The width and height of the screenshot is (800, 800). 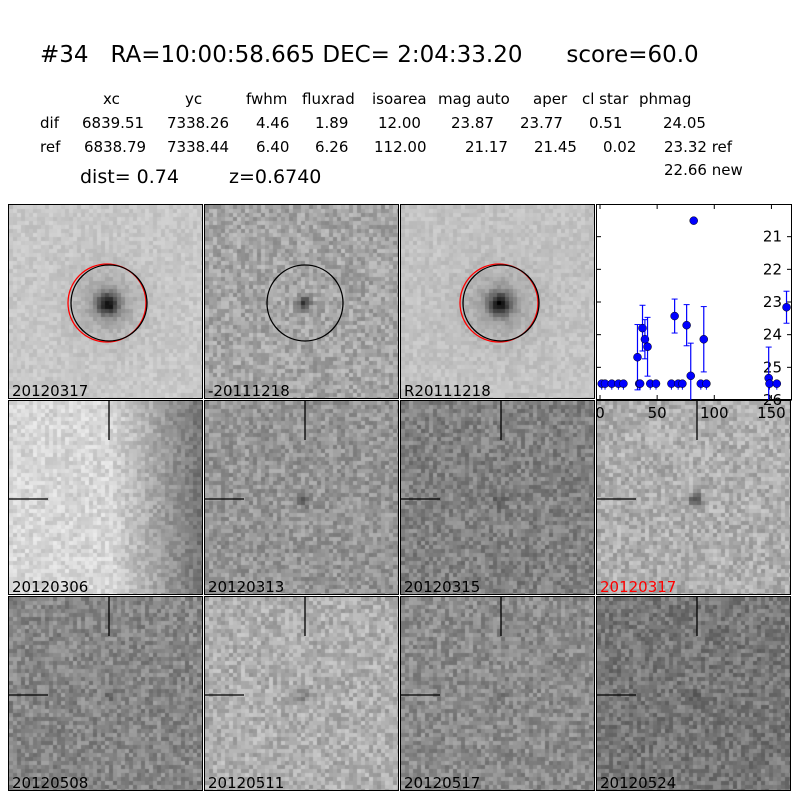 What do you see at coordinates (772, 302) in the screenshot?
I see `y-tick-label: 23` at bounding box center [772, 302].